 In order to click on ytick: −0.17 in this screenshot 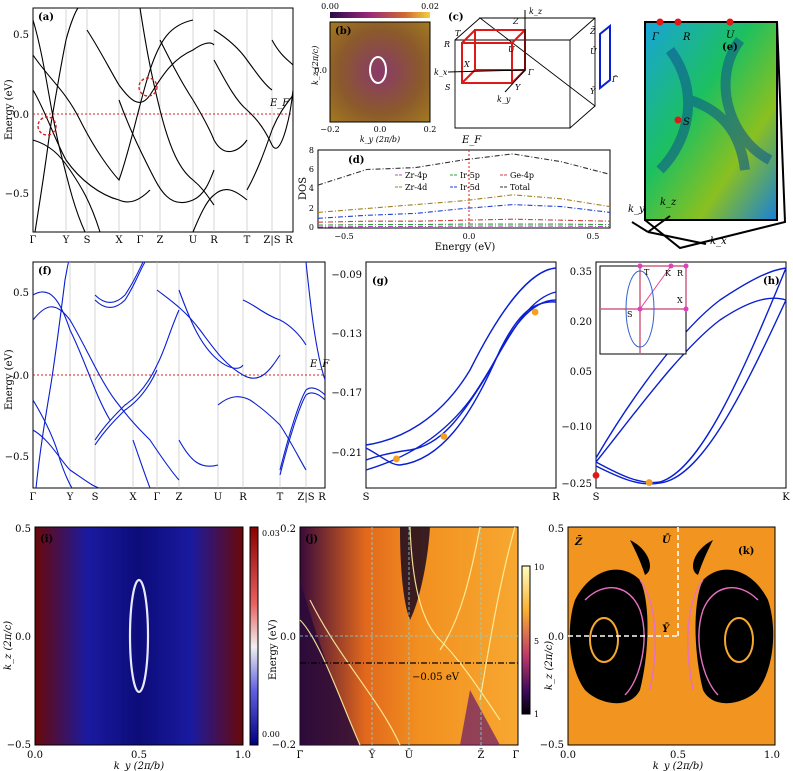, I will do `click(346, 393)`.